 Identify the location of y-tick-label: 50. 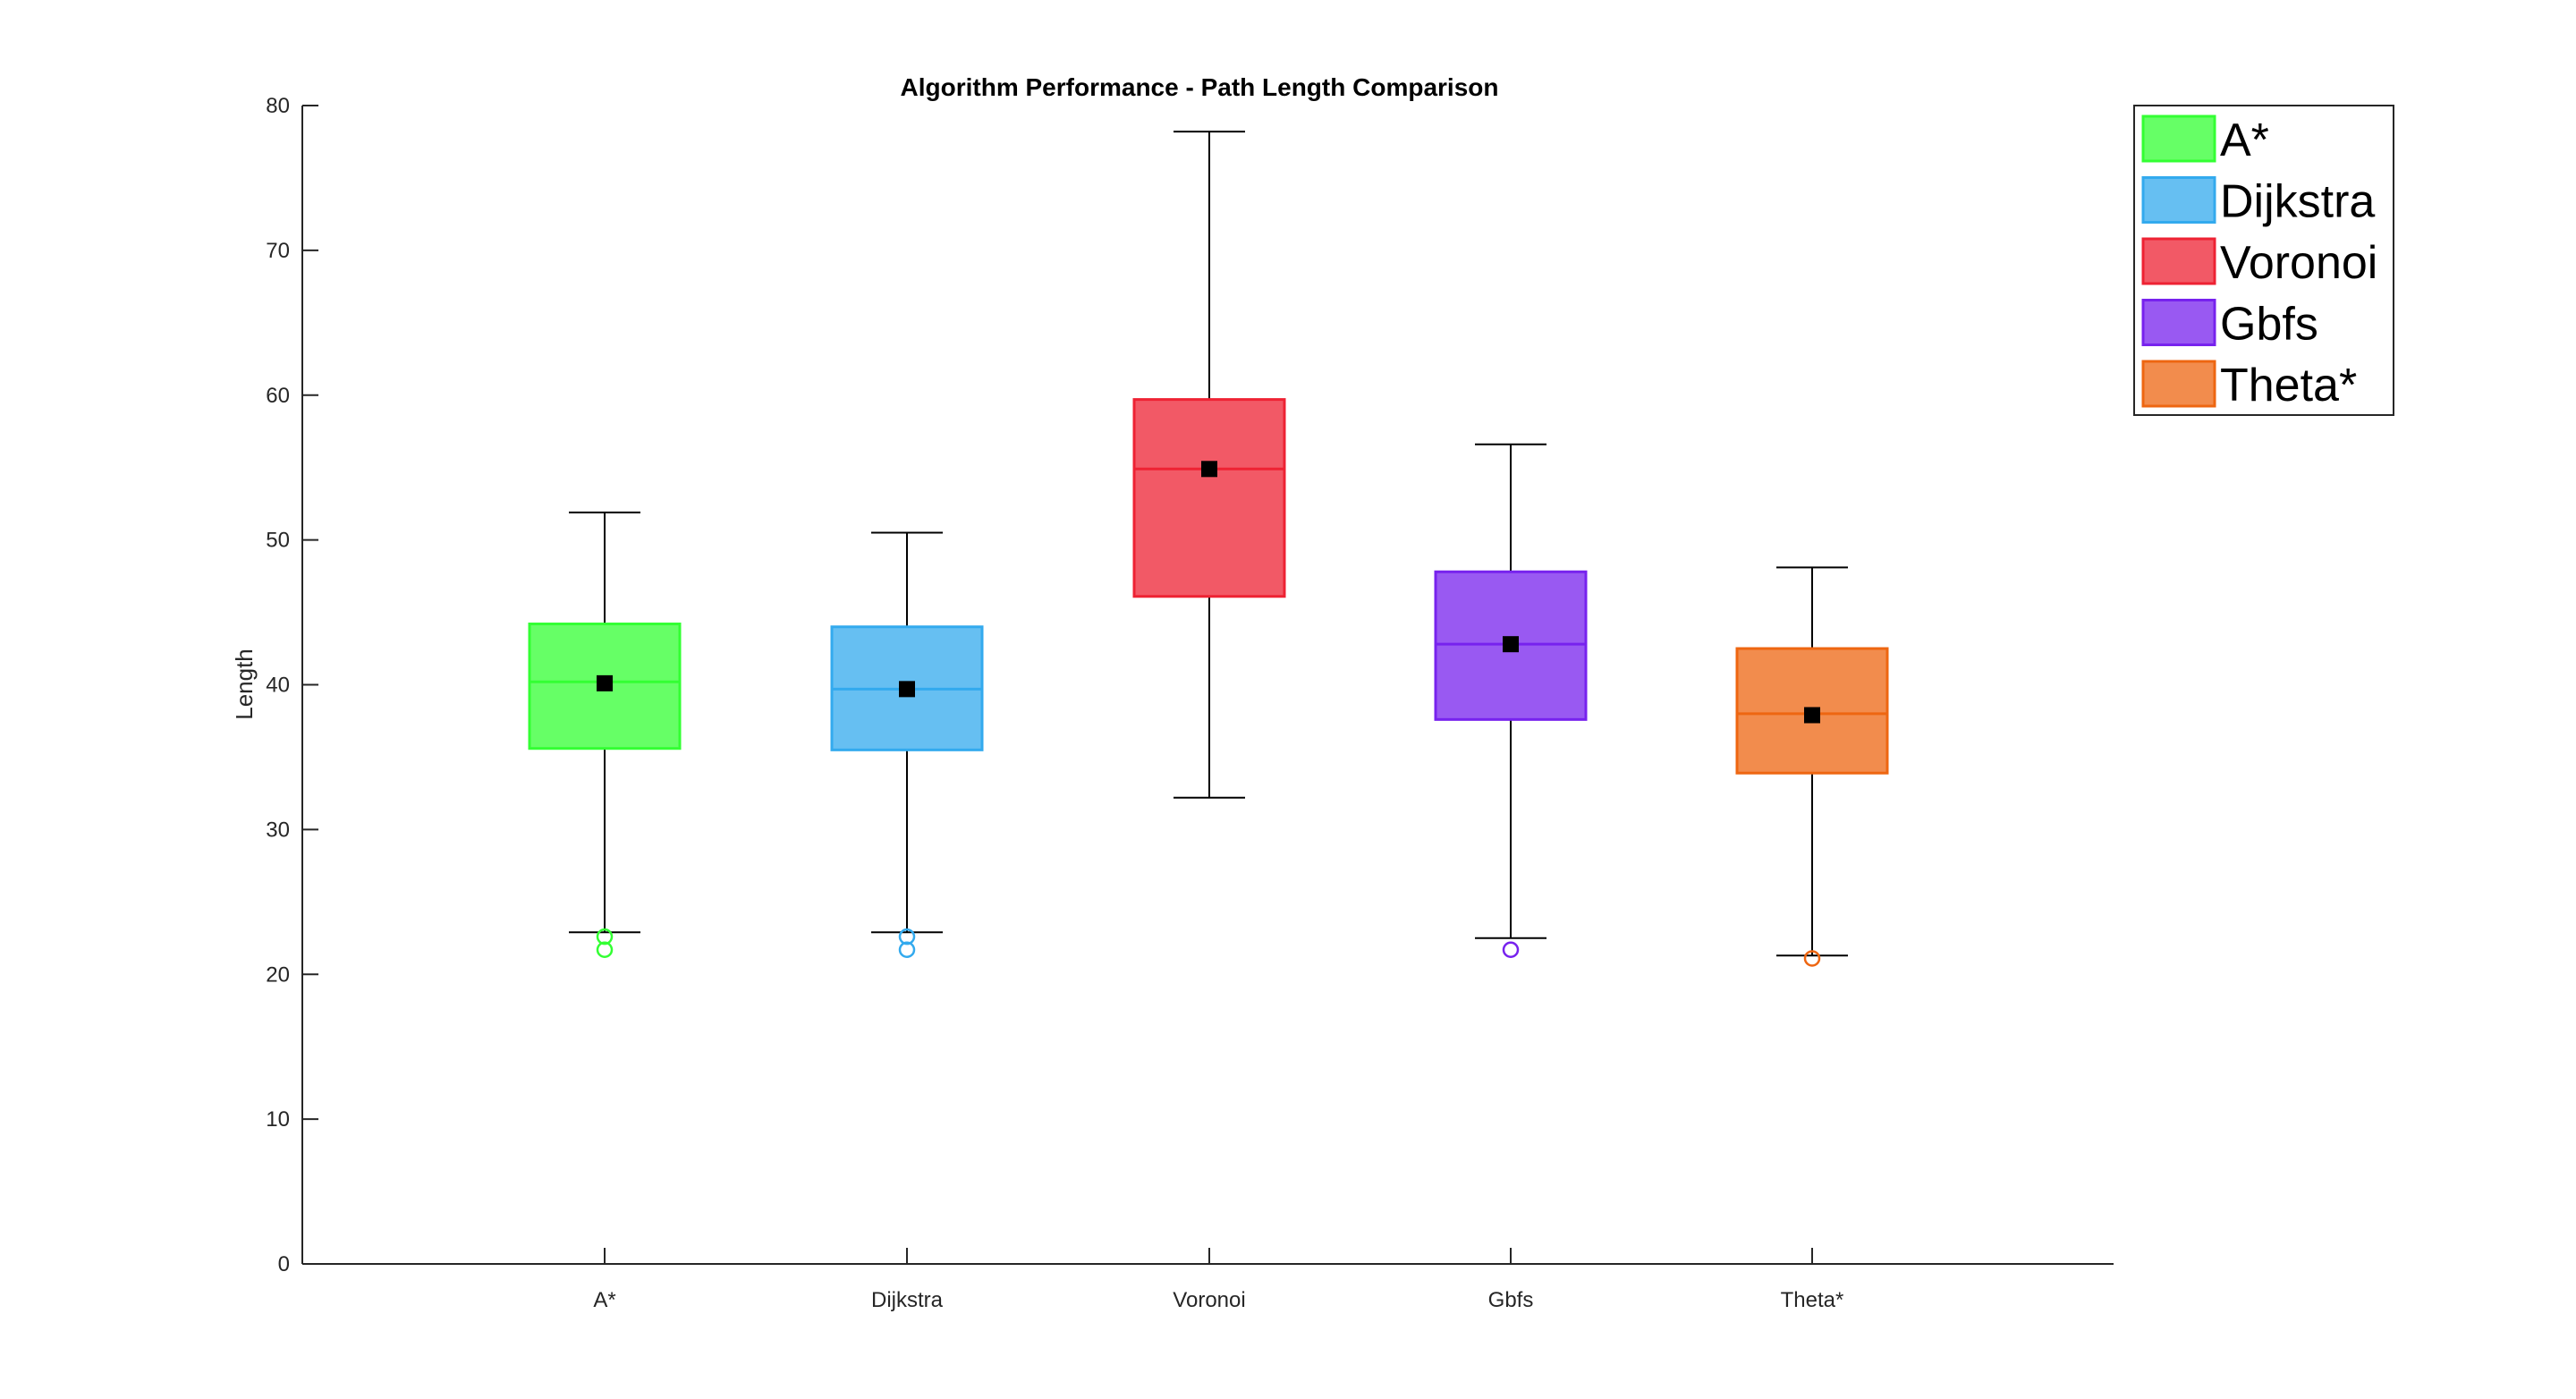
(278, 541).